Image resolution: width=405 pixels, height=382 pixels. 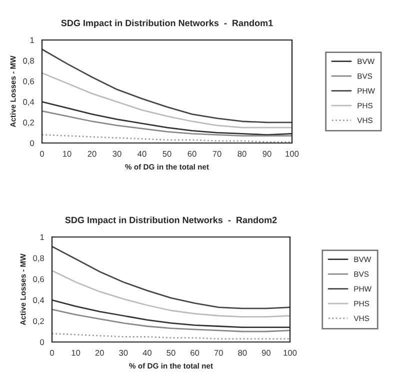 What do you see at coordinates (52, 353) in the screenshot?
I see `x-tick-label: 0` at bounding box center [52, 353].